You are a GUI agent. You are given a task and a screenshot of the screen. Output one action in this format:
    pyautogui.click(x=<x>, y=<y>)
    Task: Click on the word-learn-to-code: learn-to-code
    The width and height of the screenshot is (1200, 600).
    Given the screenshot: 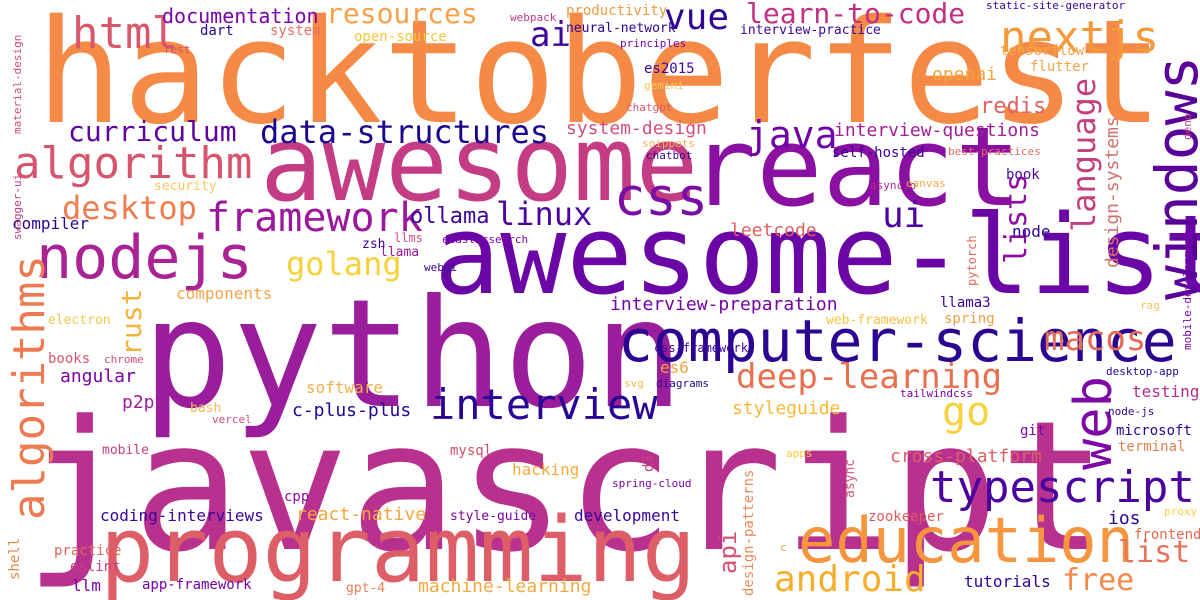 What is the action you would take?
    pyautogui.click(x=856, y=15)
    